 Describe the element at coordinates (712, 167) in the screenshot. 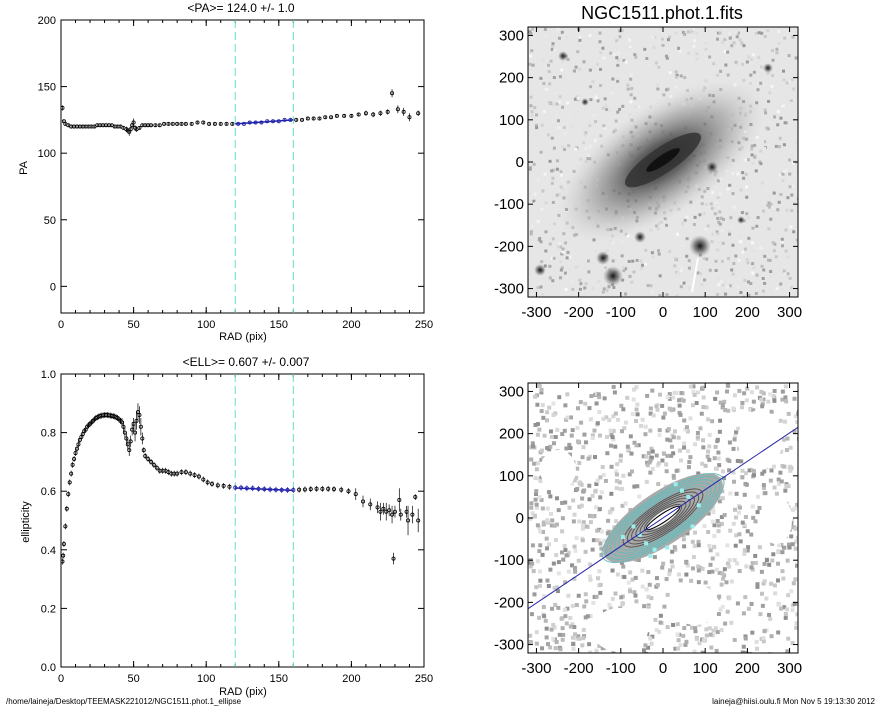

I see `star` at that location.